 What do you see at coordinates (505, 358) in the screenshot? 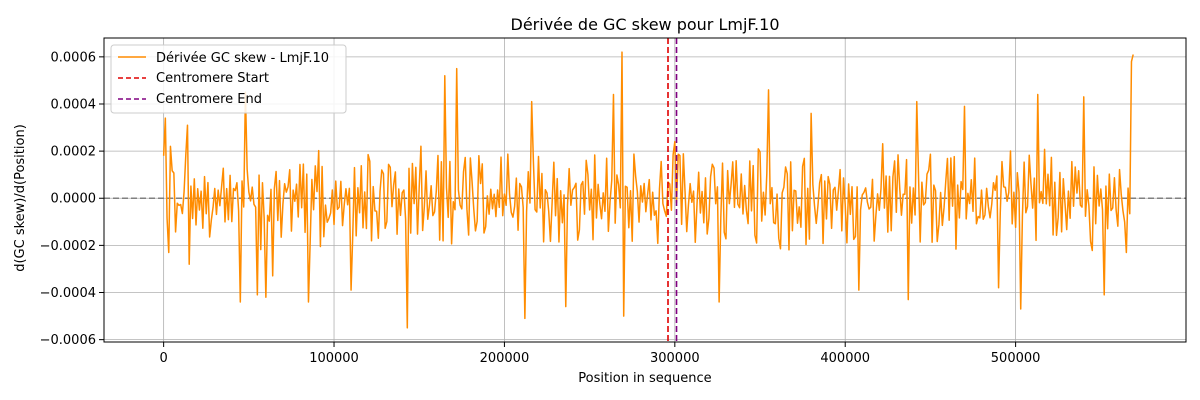
I see `x-tick-label: 200000` at bounding box center [505, 358].